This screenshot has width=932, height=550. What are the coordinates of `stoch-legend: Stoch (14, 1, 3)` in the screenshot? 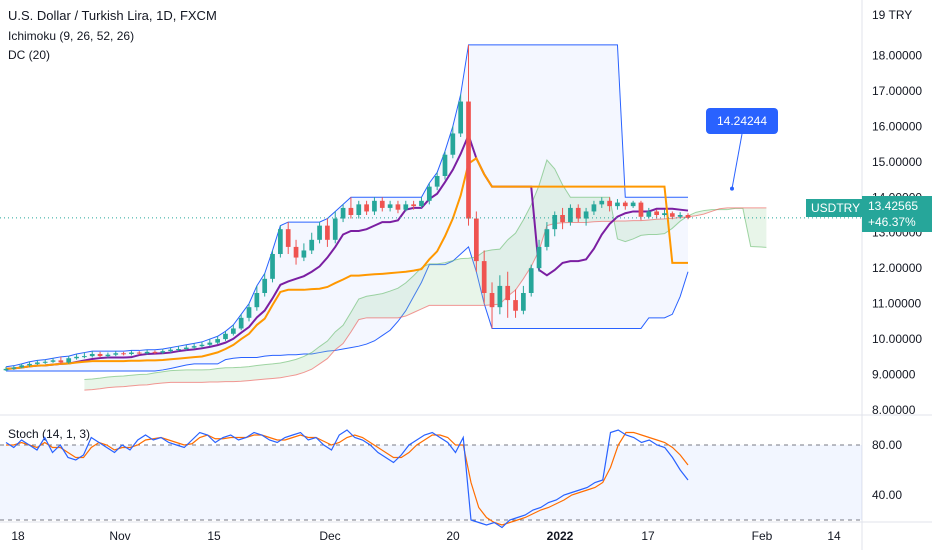 It's located at (49, 434).